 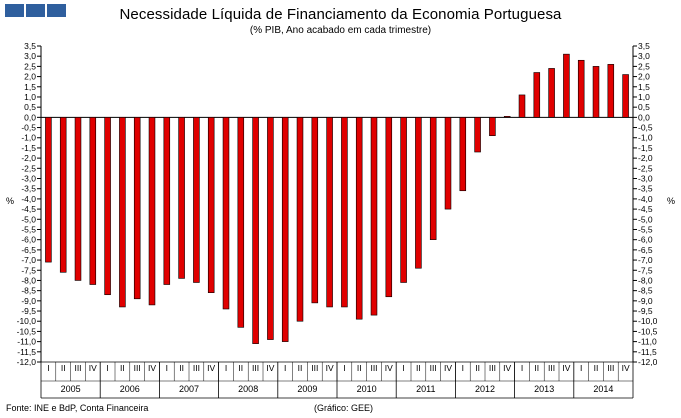 I want to click on y-tick-label-right: -1,0, so click(x=645, y=138).